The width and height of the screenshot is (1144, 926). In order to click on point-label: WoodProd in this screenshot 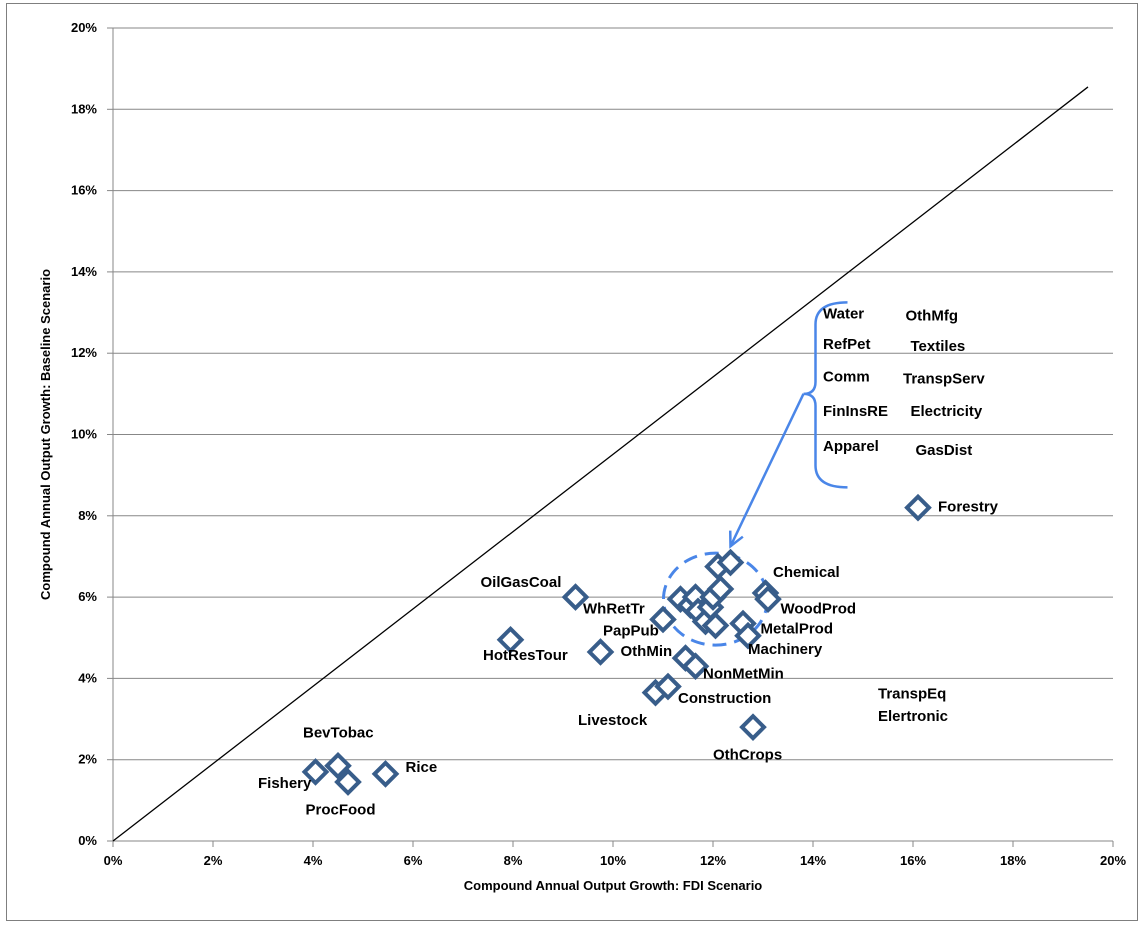, I will do `click(819, 608)`.